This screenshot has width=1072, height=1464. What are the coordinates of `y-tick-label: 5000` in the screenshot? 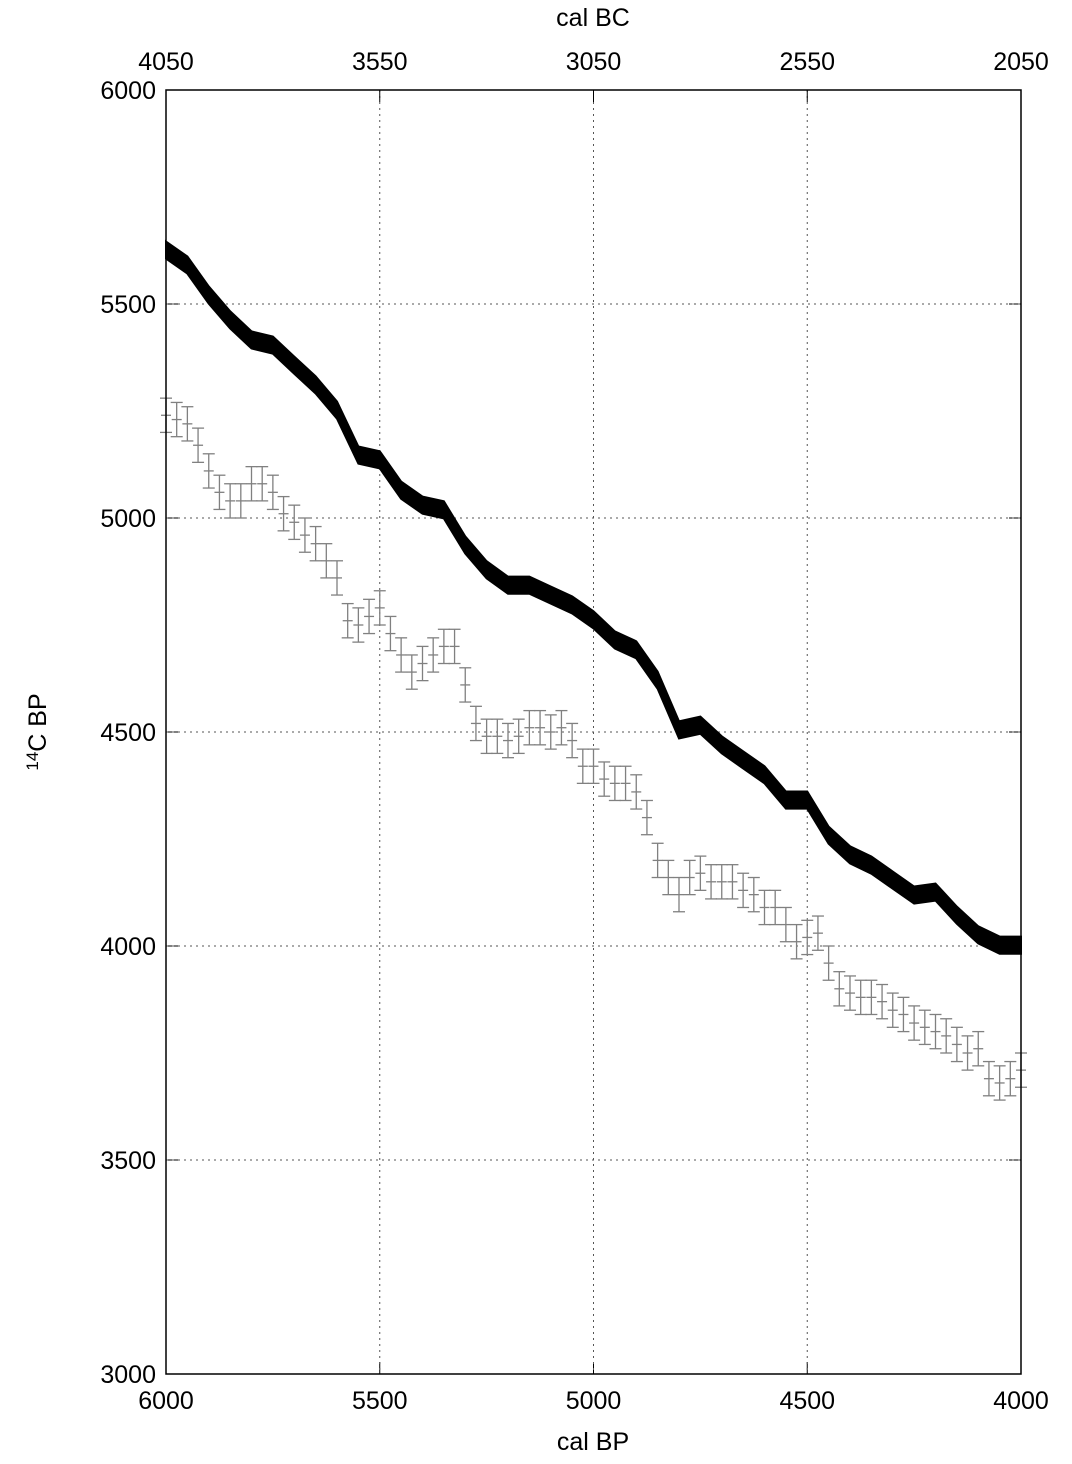 It's located at (128, 519).